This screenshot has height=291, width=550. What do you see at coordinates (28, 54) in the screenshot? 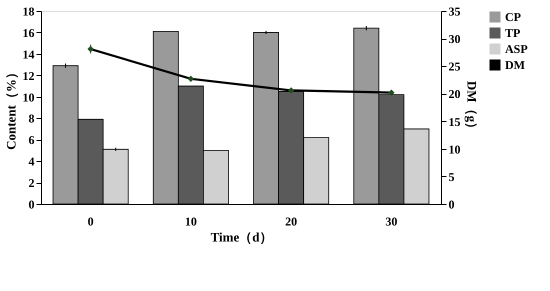
I see `y-tick-label: 14` at bounding box center [28, 54].